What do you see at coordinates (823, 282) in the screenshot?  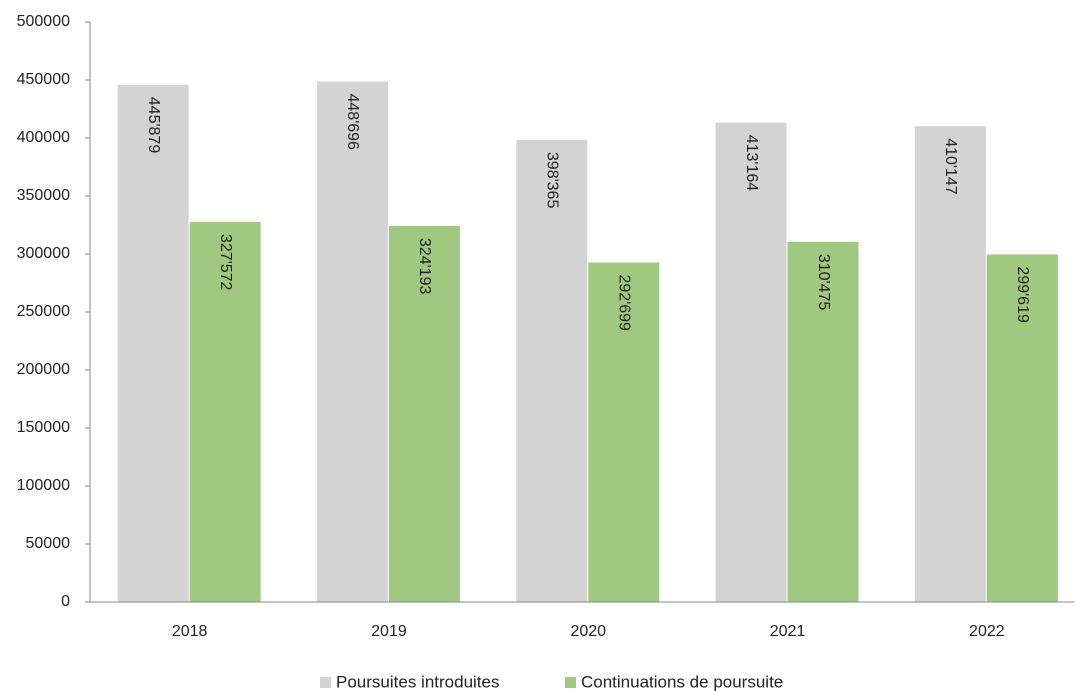 I see `value-label: 310'475` at bounding box center [823, 282].